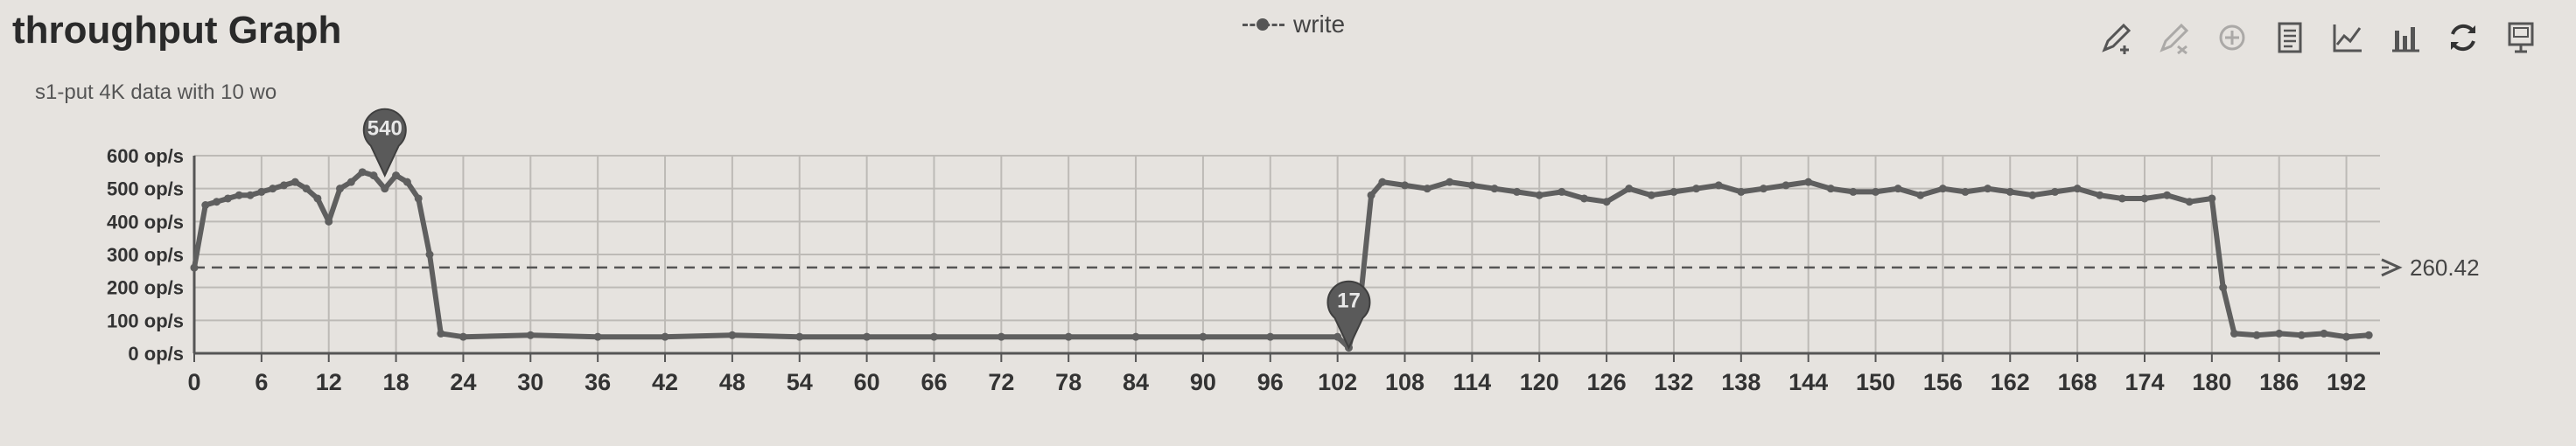 The image size is (2576, 446). I want to click on x-tick-label: 132, so click(1673, 382).